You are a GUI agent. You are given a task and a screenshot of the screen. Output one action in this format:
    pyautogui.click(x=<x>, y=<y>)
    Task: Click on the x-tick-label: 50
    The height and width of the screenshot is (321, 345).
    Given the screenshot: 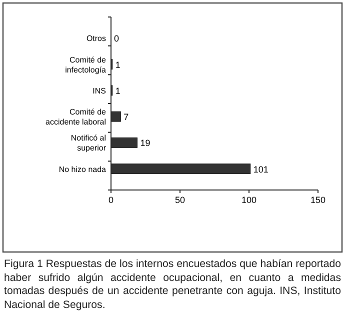 What is the action you would take?
    pyautogui.click(x=180, y=200)
    